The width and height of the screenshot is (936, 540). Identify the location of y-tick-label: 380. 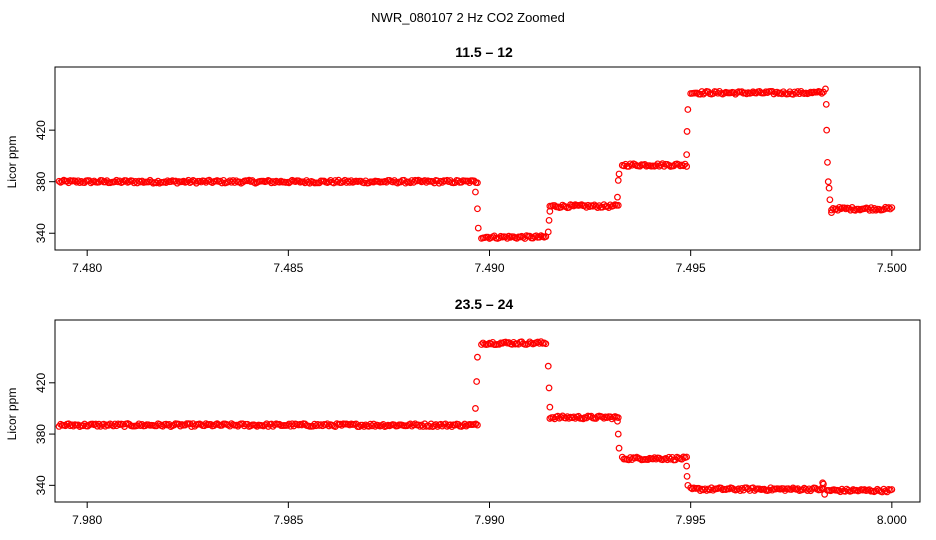
(41, 181).